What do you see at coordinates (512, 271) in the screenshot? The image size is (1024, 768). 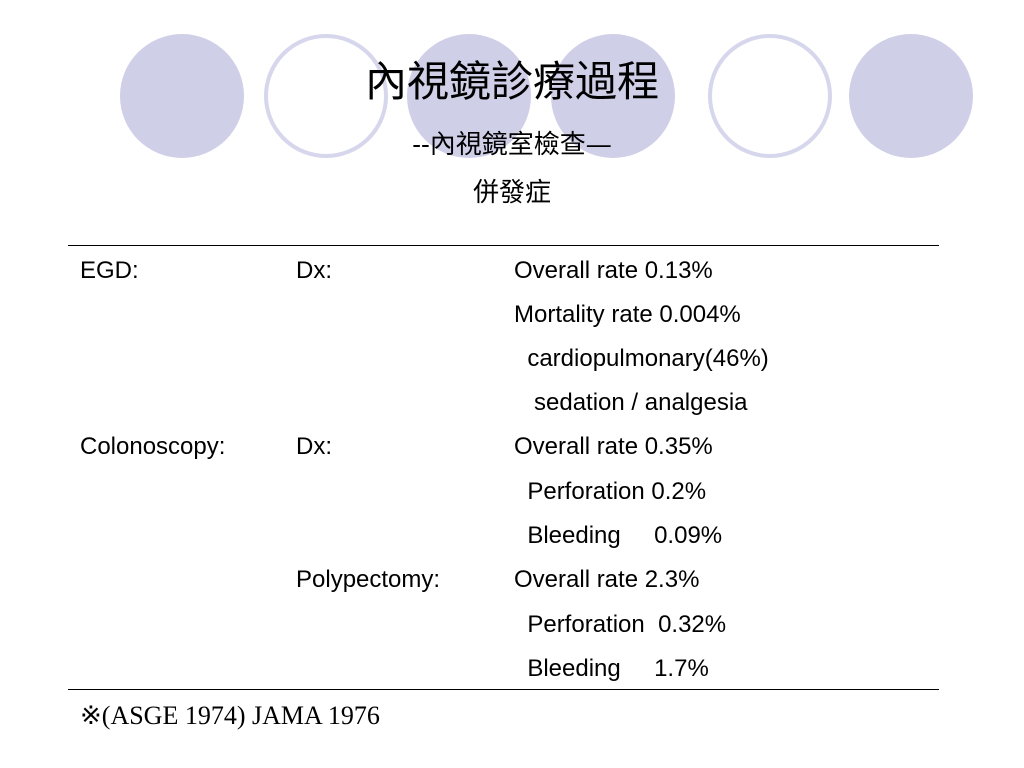 I see `table-row: EGD: Dx: Overall rate 0.13%` at bounding box center [512, 271].